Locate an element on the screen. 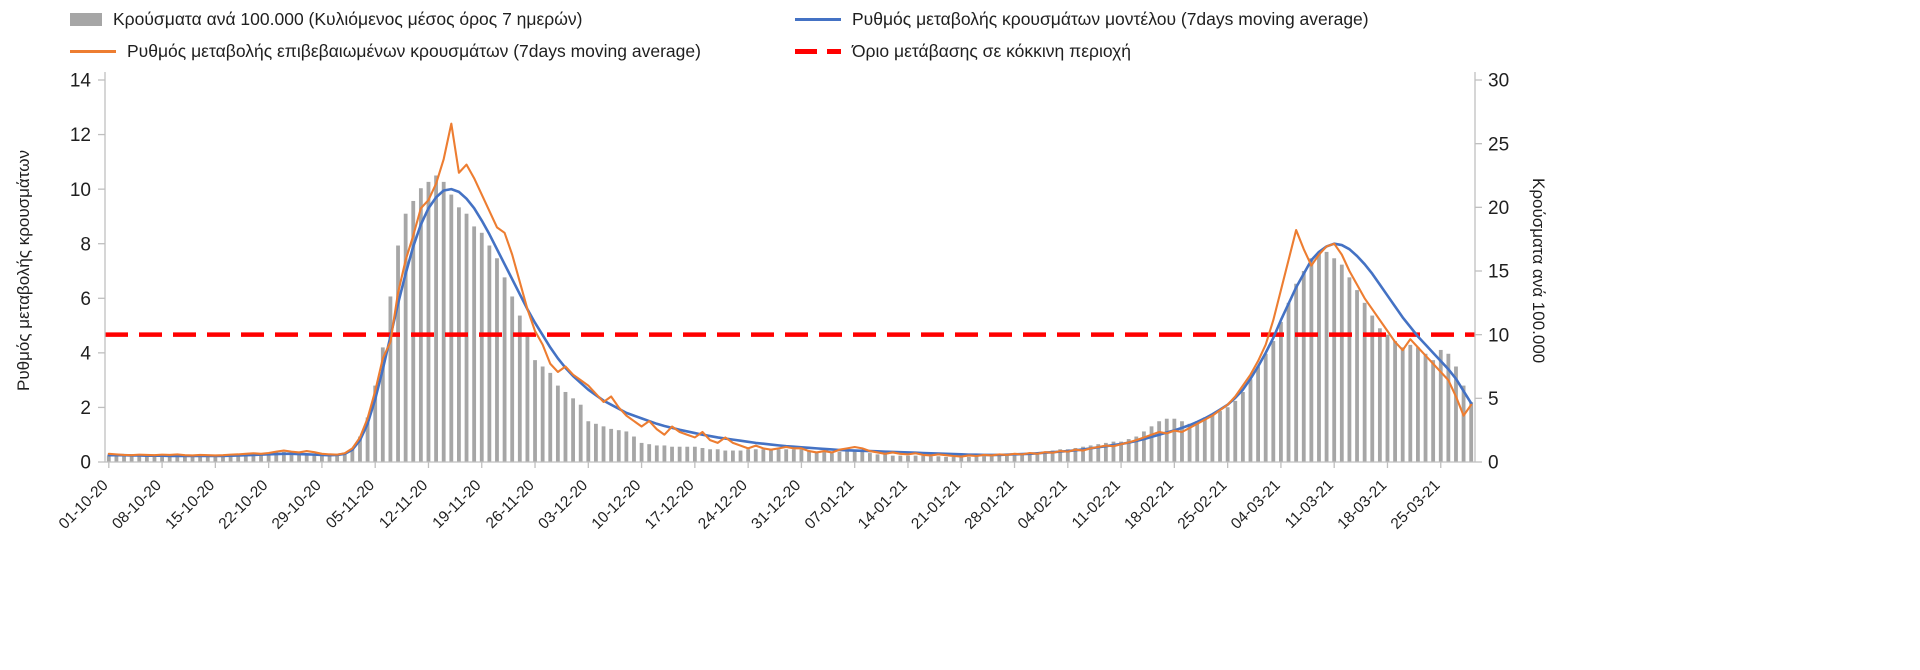  svg-text: 30 is located at coordinates (1498, 81).